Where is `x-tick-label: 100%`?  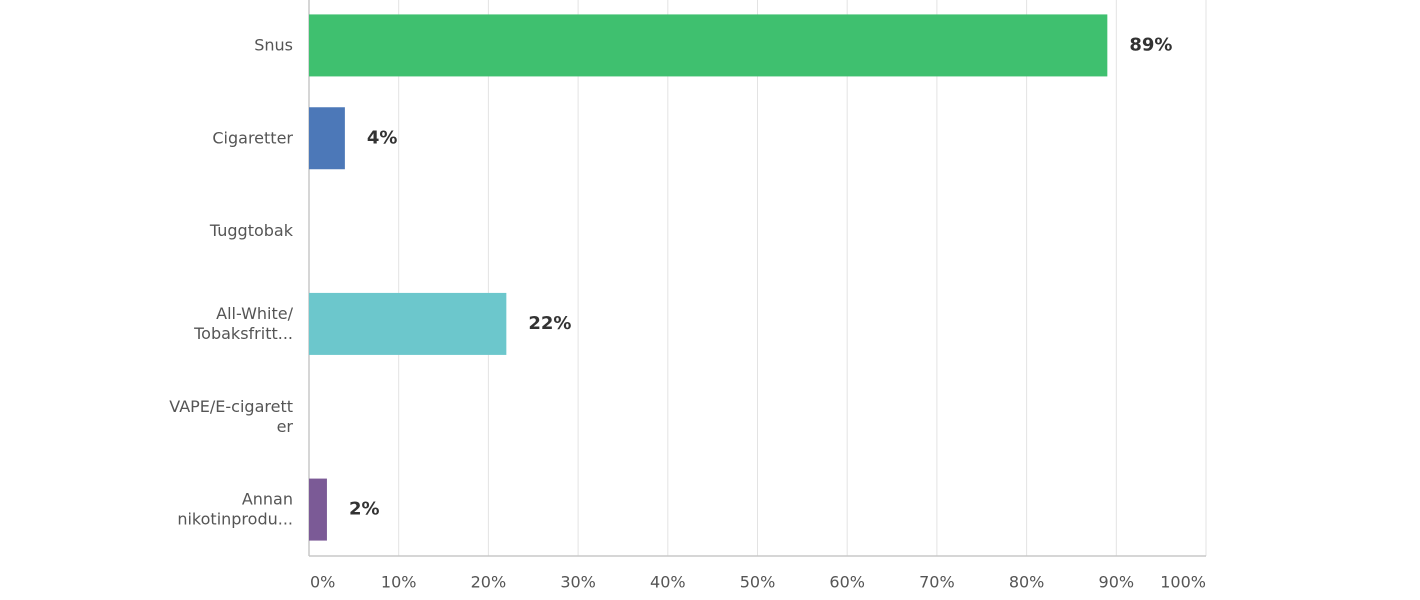
x-tick-label: 100% is located at coordinates (1183, 582).